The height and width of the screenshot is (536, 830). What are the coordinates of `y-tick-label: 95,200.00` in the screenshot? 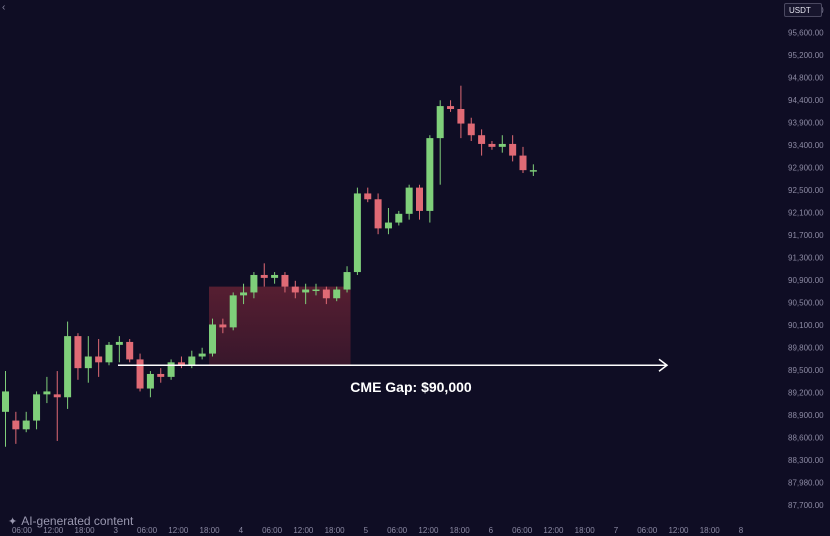 It's located at (806, 55).